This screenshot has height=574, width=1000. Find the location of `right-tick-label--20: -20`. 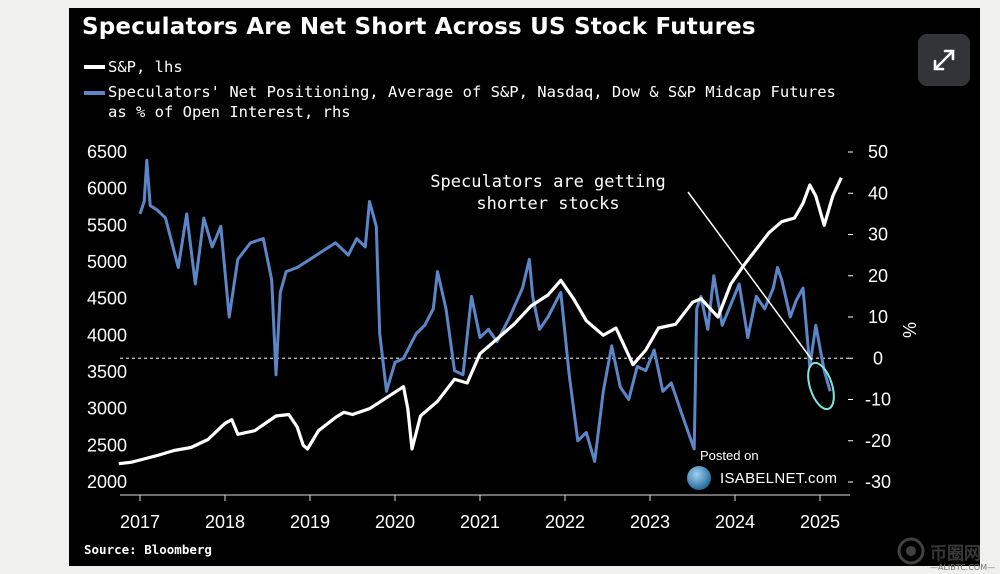

right-tick-label--20: -20 is located at coordinates (878, 441).